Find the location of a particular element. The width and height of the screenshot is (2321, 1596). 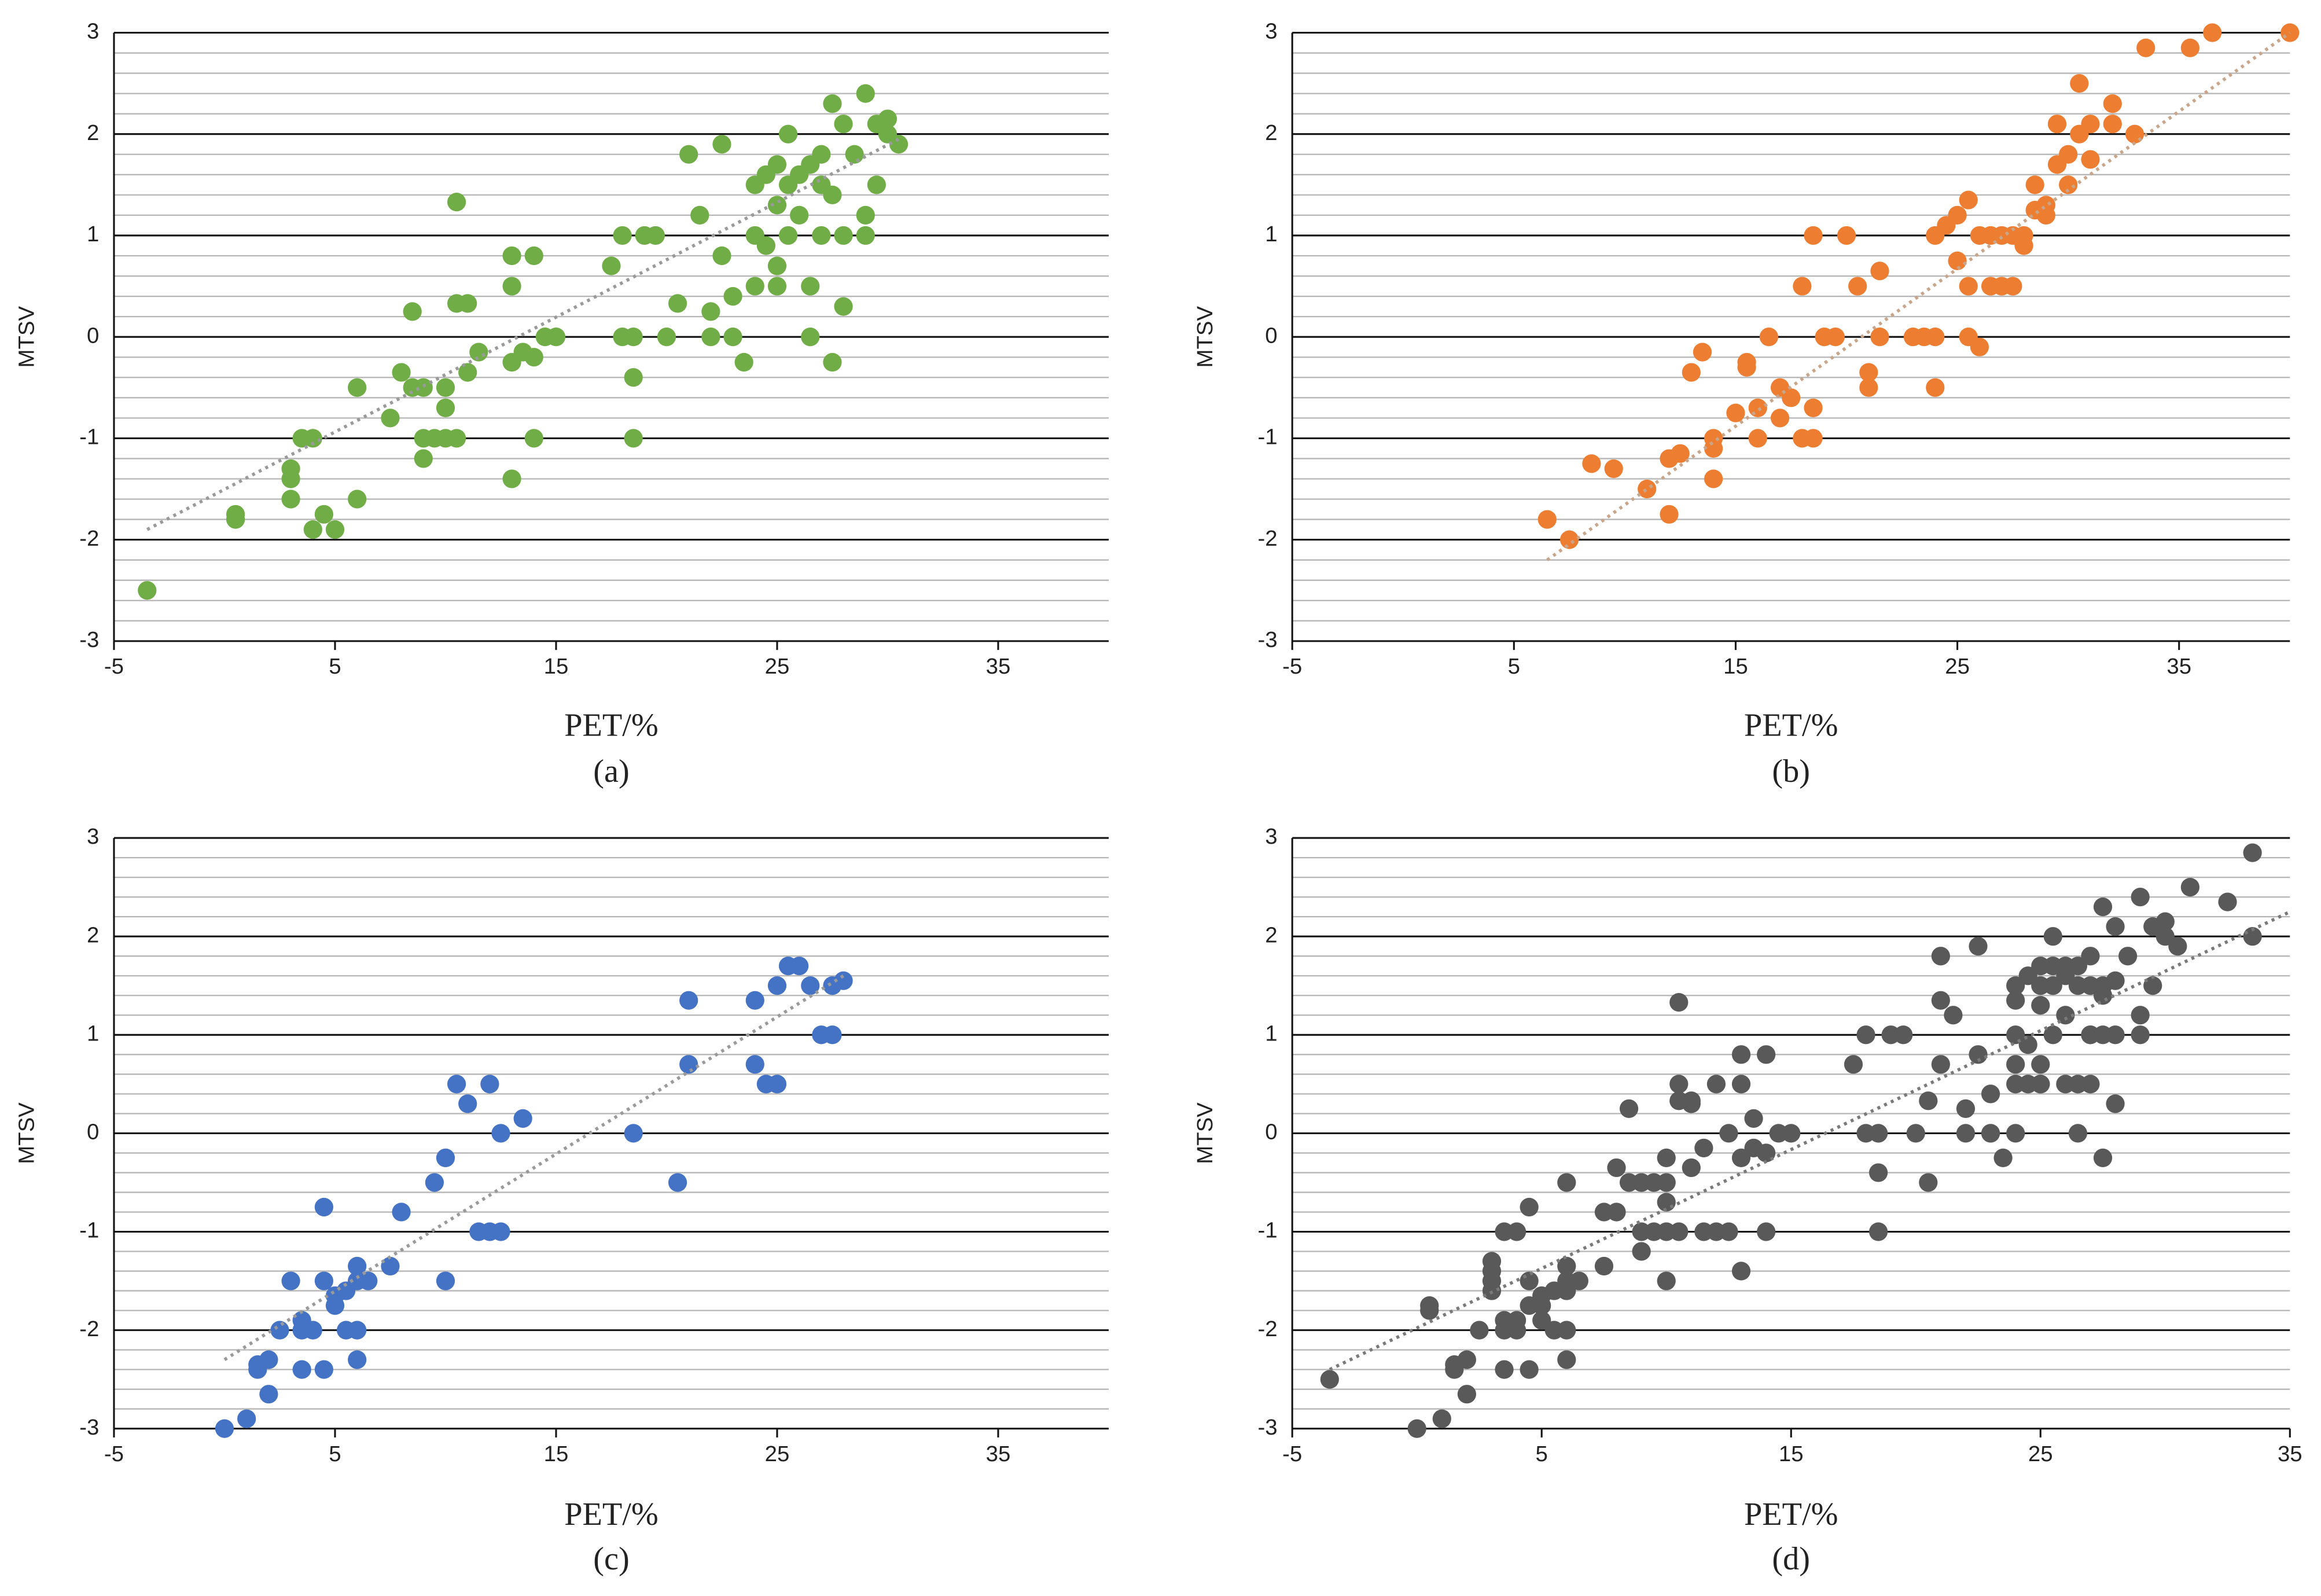

y-tick-label: 3 is located at coordinates (93, 31).